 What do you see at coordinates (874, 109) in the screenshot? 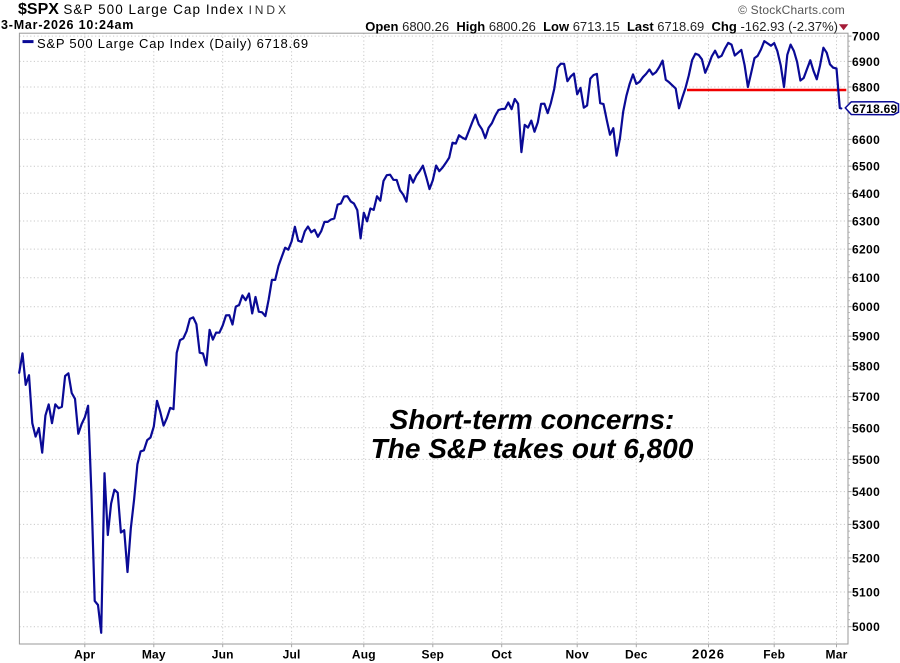
I see `svg-text: 6718.69` at bounding box center [874, 109].